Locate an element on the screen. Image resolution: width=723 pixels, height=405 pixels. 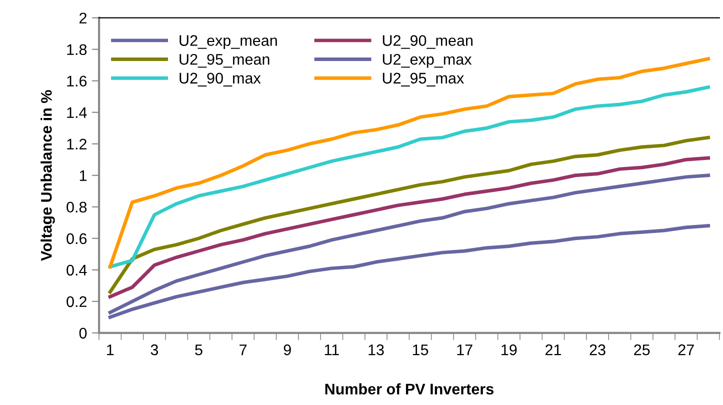
x-tick-label: 23 is located at coordinates (598, 350).